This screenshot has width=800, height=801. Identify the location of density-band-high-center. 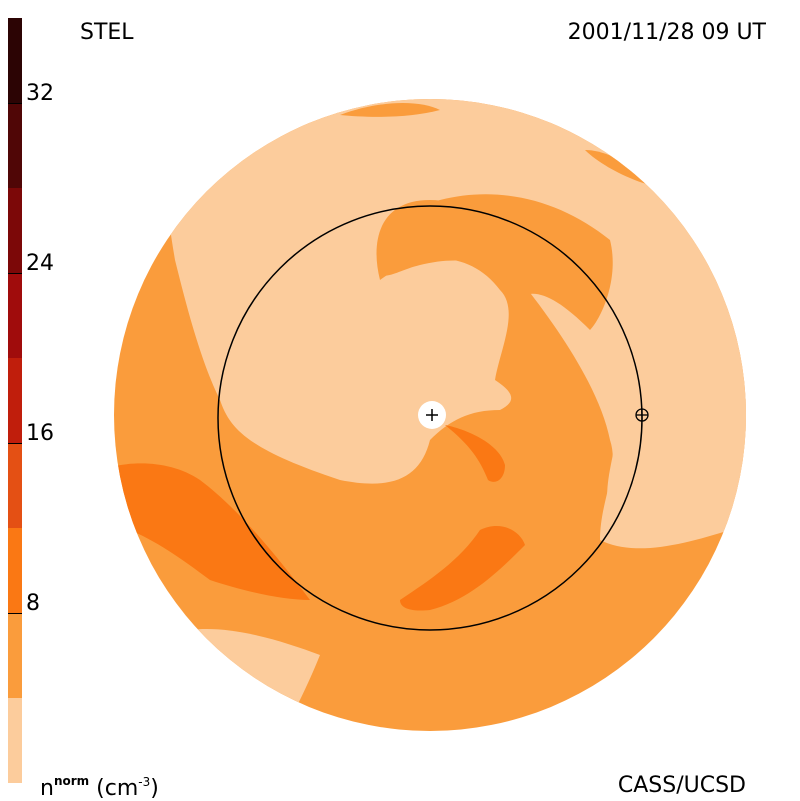
(475, 453).